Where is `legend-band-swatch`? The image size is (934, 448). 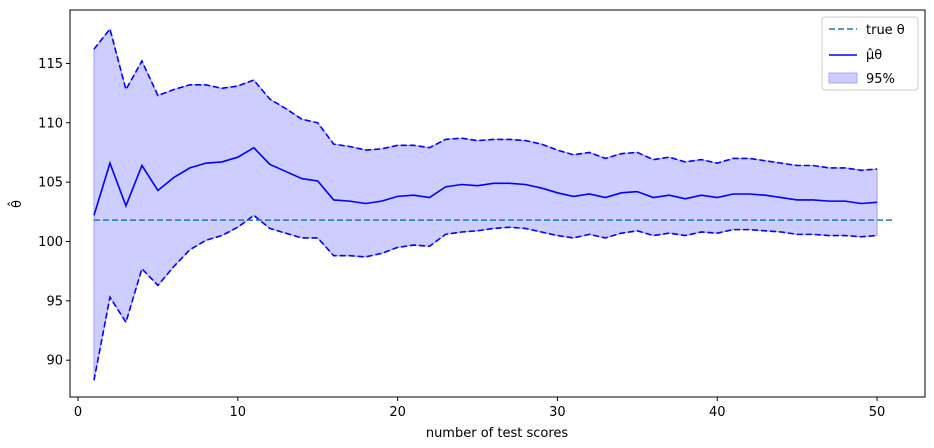 legend-band-swatch is located at coordinates (843, 78).